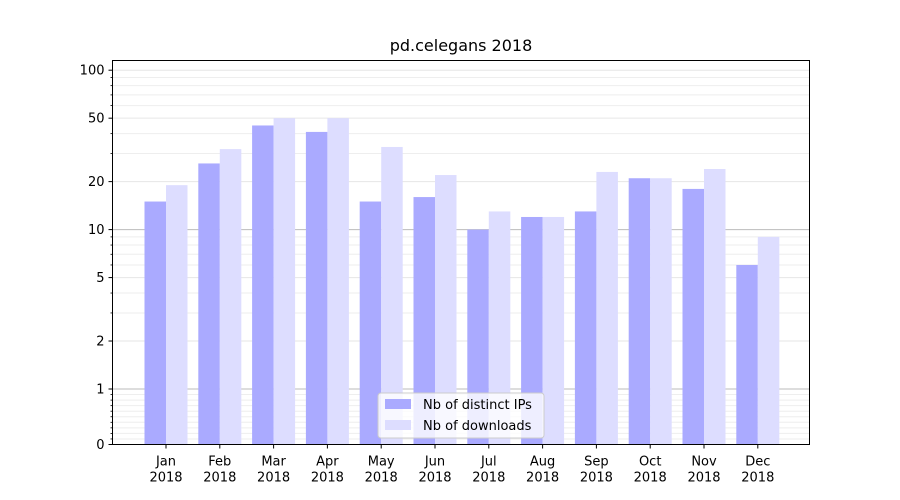 Image resolution: width=900 pixels, height=500 pixels. Describe the element at coordinates (96, 119) in the screenshot. I see `y-tick-label: 50` at that location.